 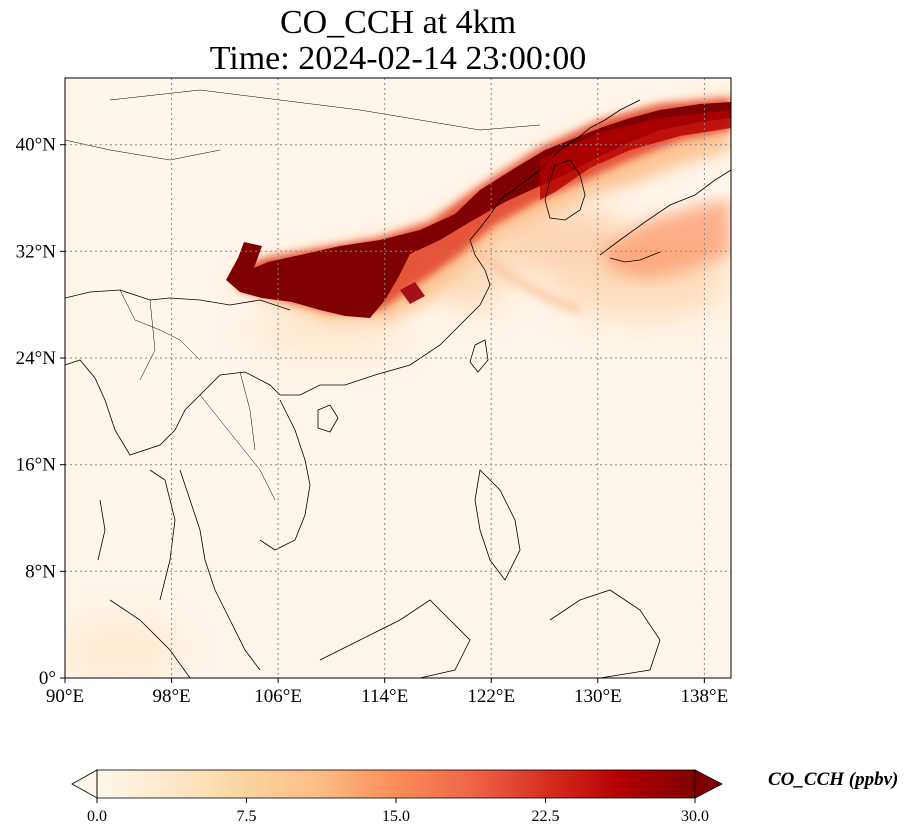 I want to click on colorbar-tick-label: 22.5, so click(x=546, y=816).